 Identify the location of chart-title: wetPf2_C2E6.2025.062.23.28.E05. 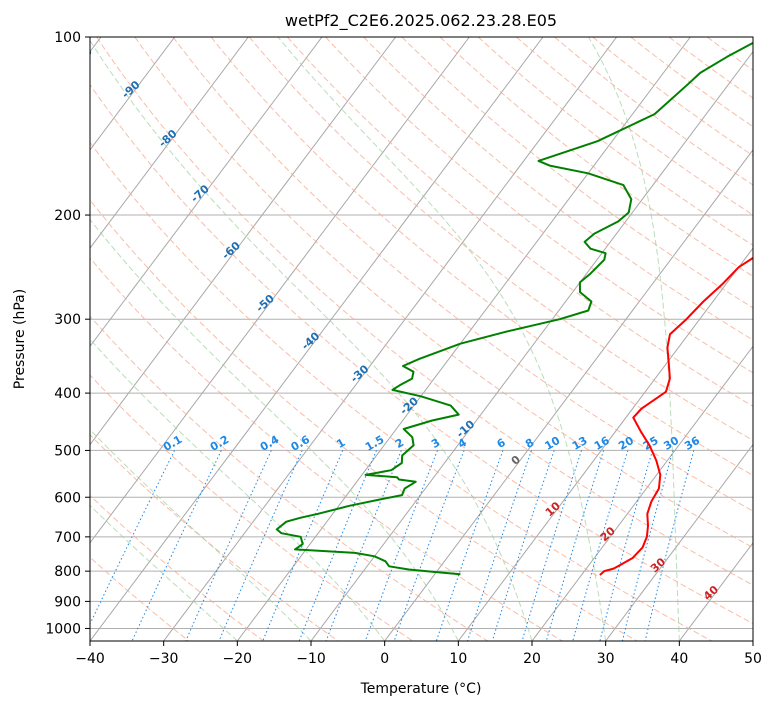
(421, 21).